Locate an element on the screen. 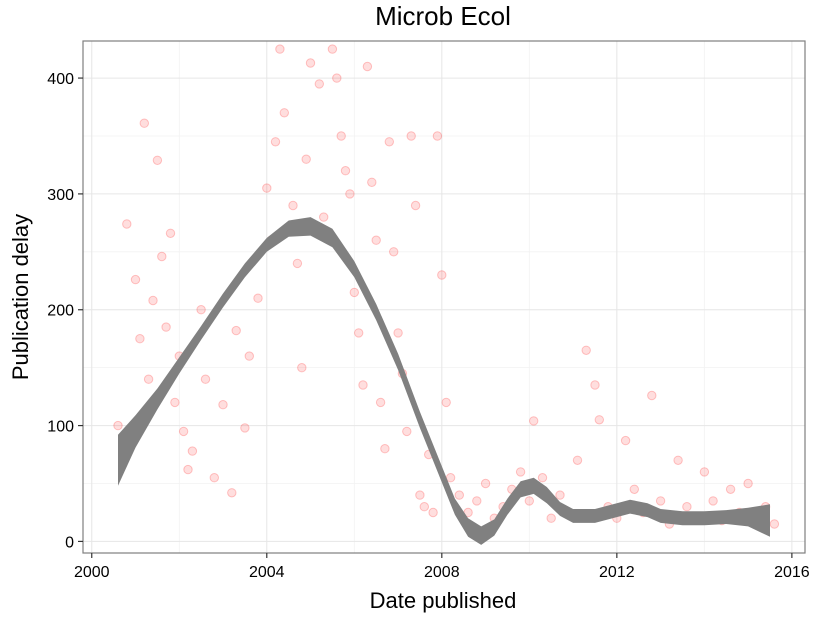 This screenshot has height=618, width=825. y-tick-label: 100 is located at coordinates (60, 427).